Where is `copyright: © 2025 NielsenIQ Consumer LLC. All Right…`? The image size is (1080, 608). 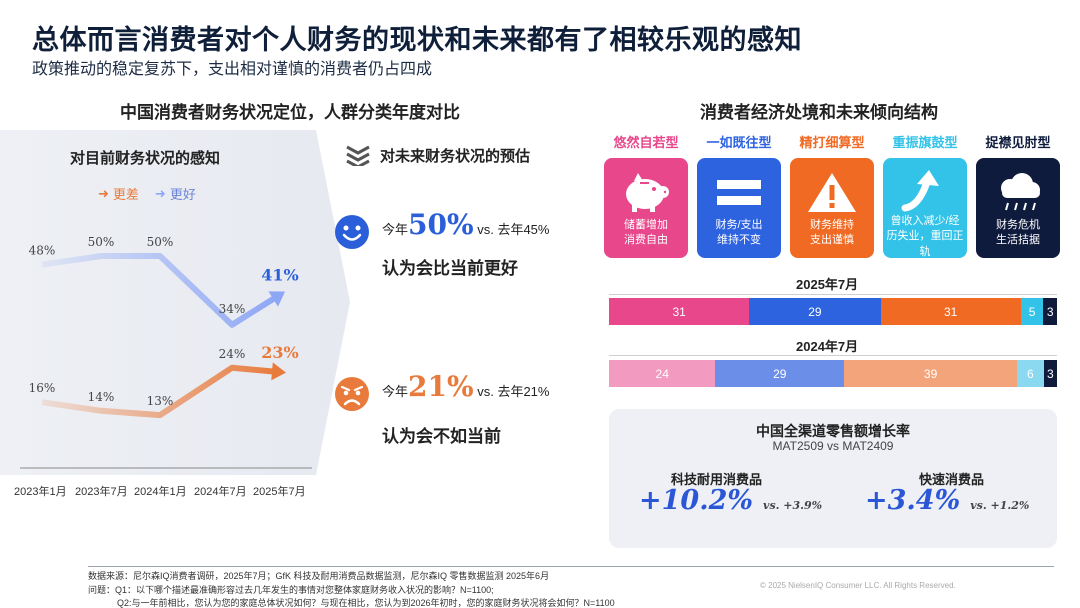
copyright: © 2025 NielsenIQ Consumer LLC. All Right… is located at coordinates (858, 585).